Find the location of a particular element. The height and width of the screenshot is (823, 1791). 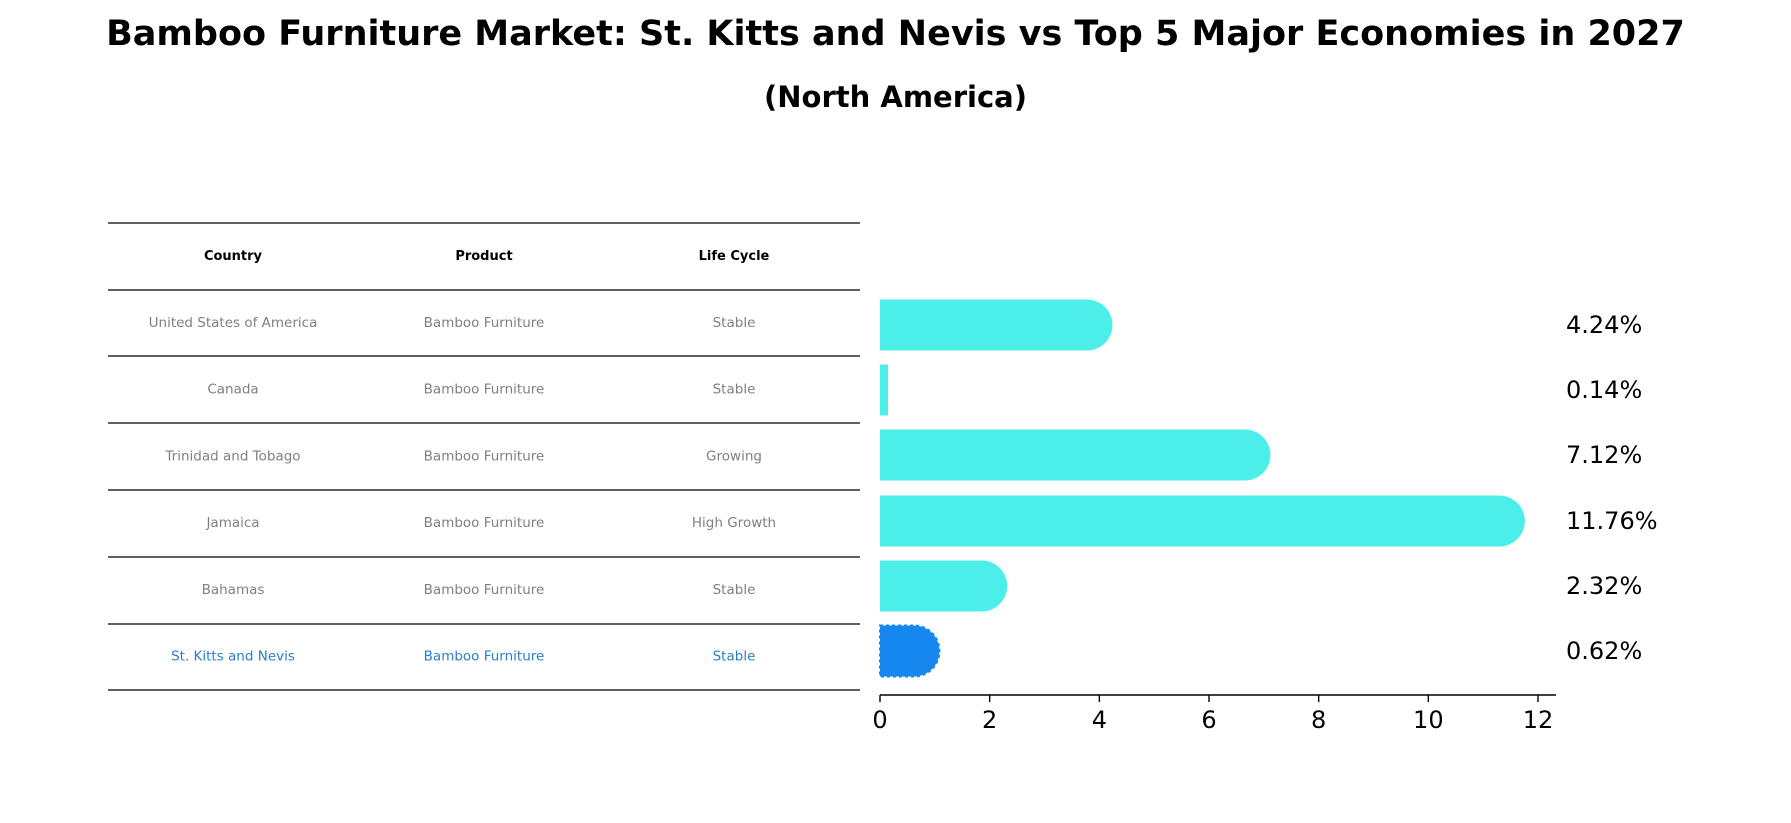

table-cell: High Growth is located at coordinates (734, 523).